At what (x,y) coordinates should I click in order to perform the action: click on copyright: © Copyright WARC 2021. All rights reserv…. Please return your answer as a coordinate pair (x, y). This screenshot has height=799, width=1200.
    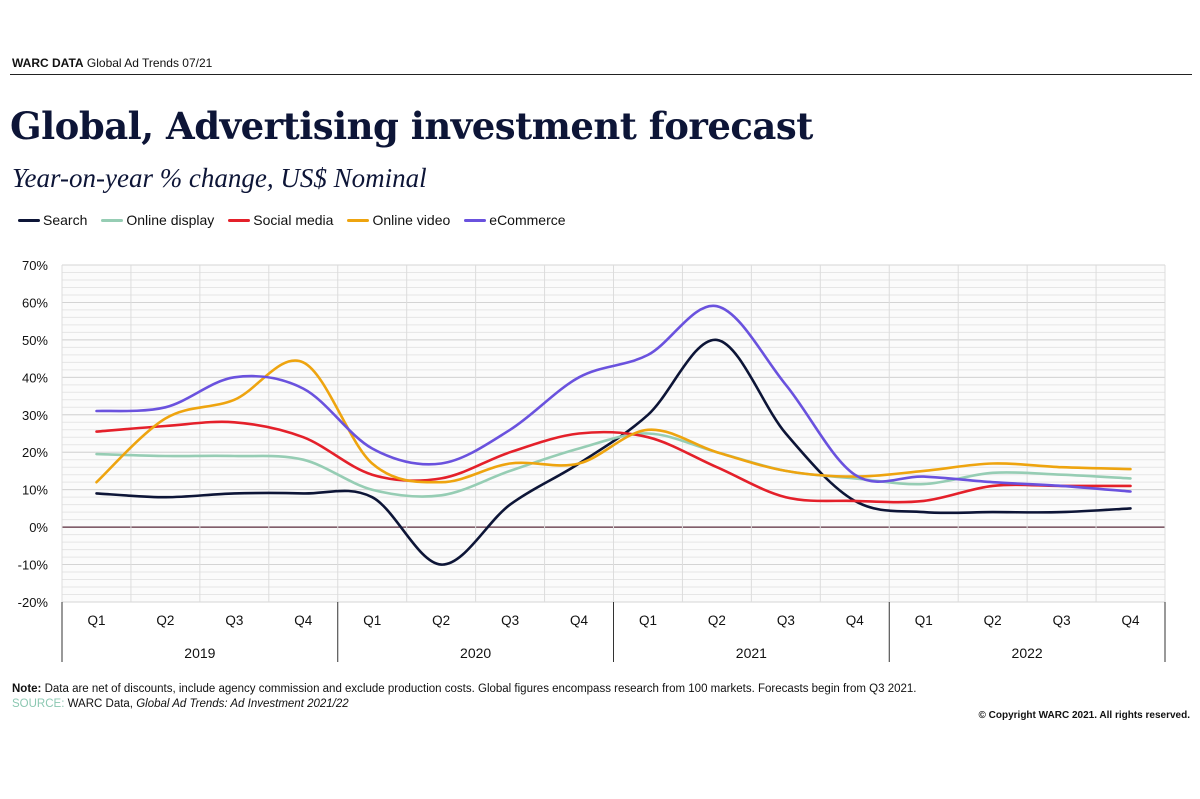
    Looking at the image, I should click on (1084, 715).